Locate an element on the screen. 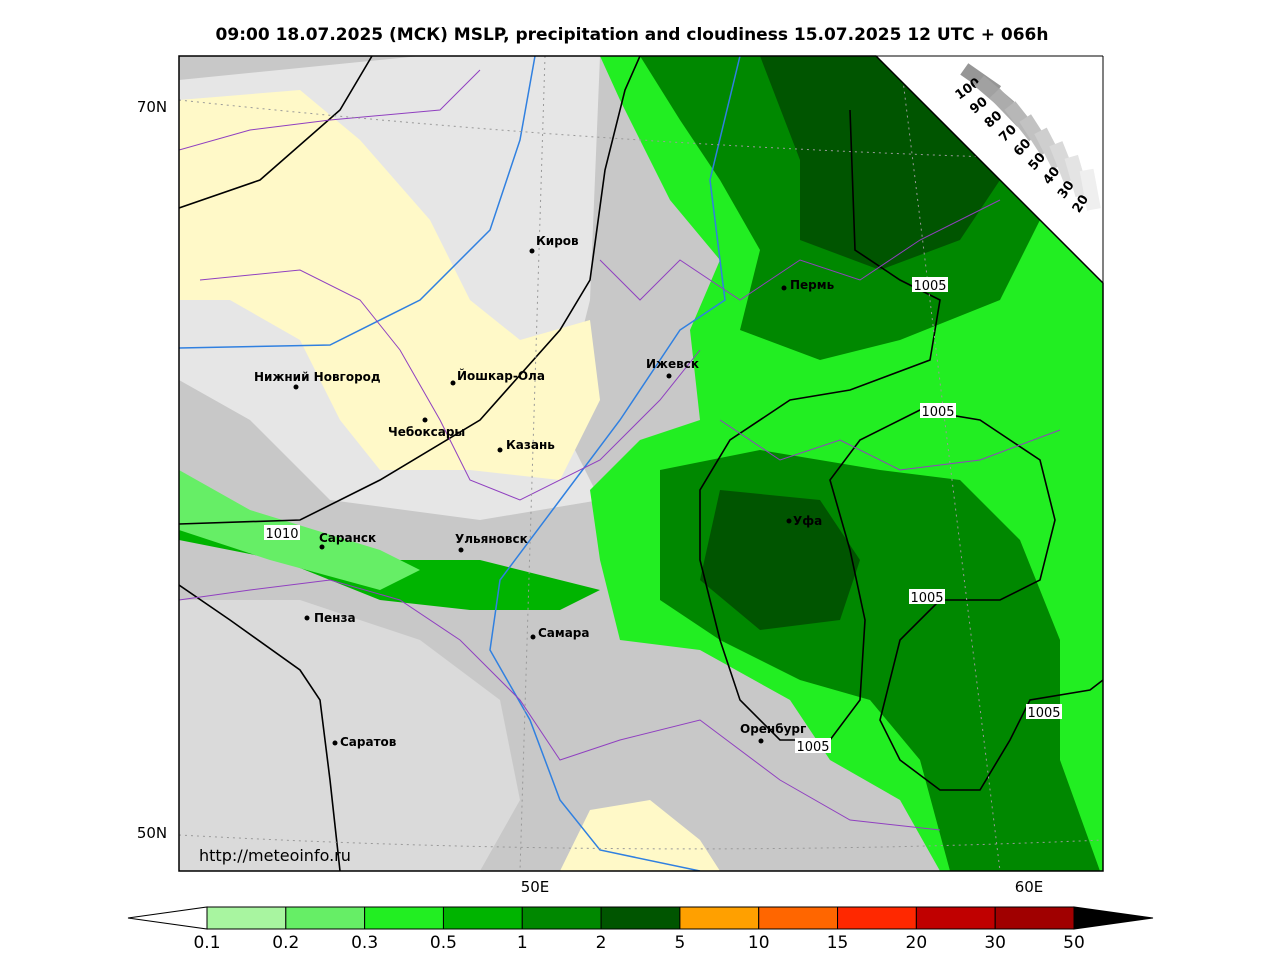 Image resolution: width=1281 pixels, height=967 pixels. isobar-label: 1010 is located at coordinates (281, 534).